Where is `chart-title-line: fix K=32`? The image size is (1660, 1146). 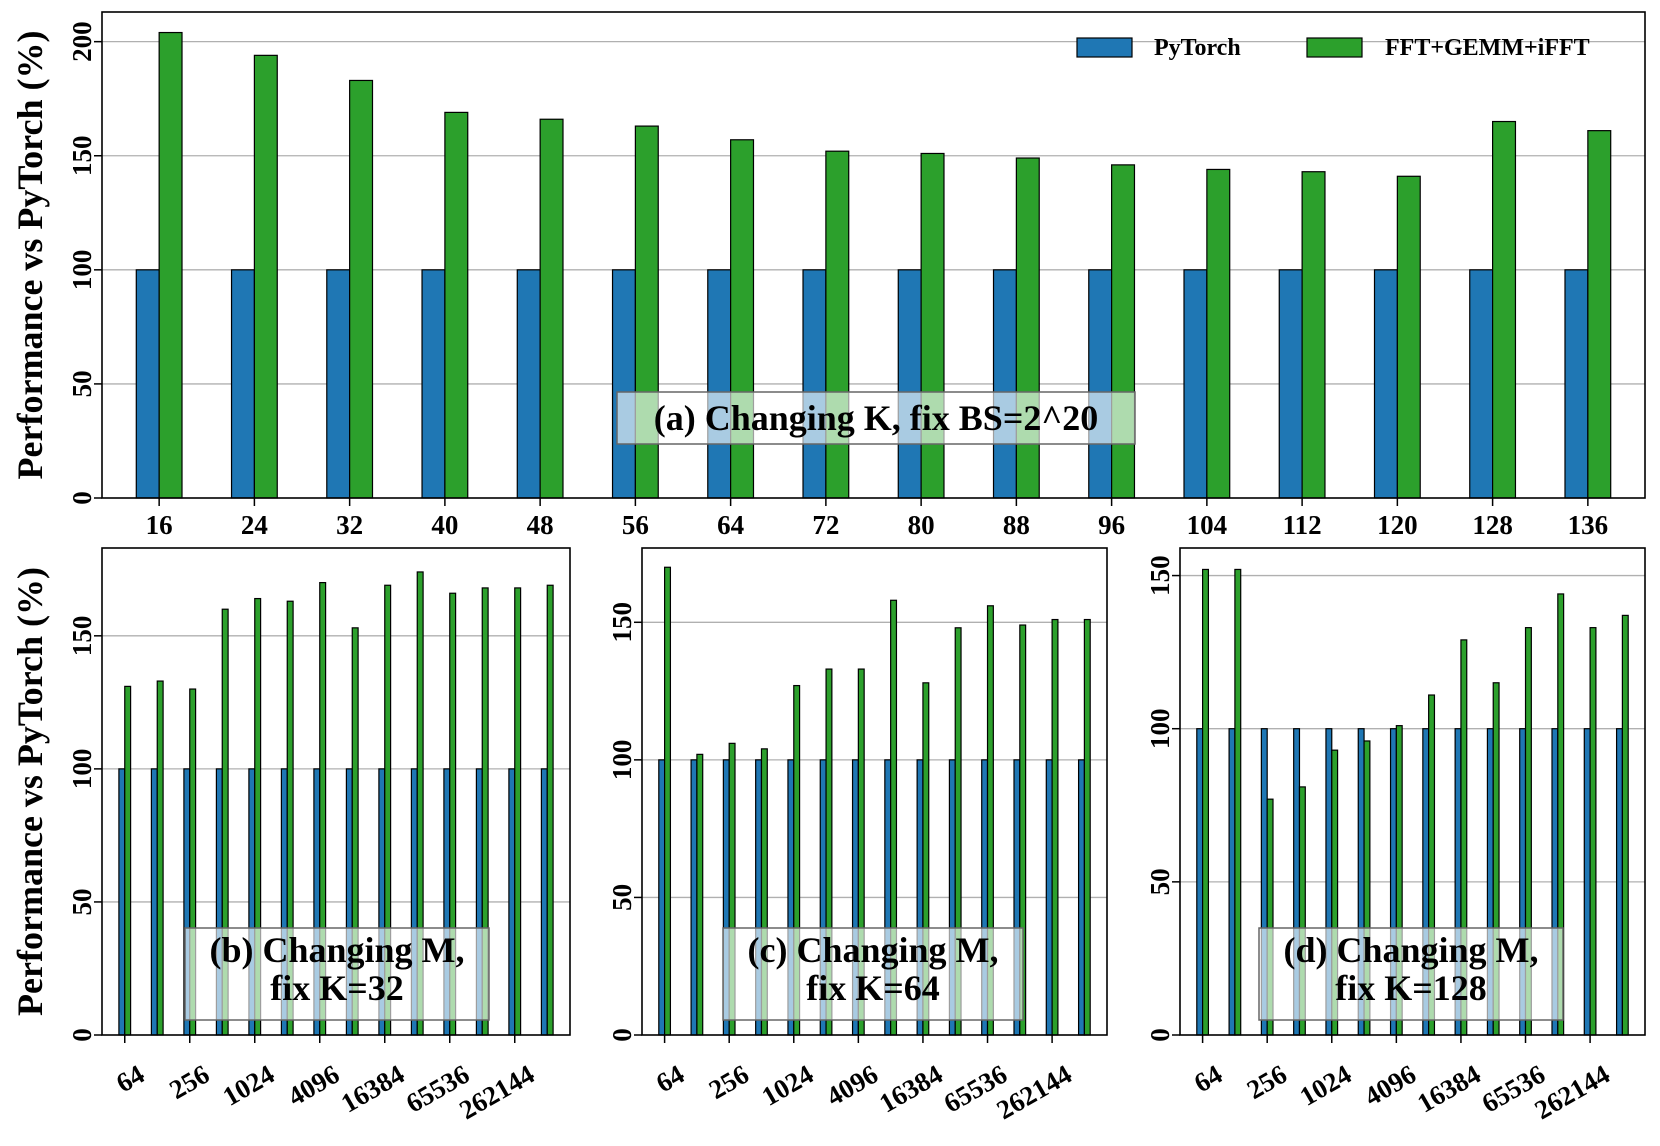
chart-title-line: fix K=32 is located at coordinates (337, 988).